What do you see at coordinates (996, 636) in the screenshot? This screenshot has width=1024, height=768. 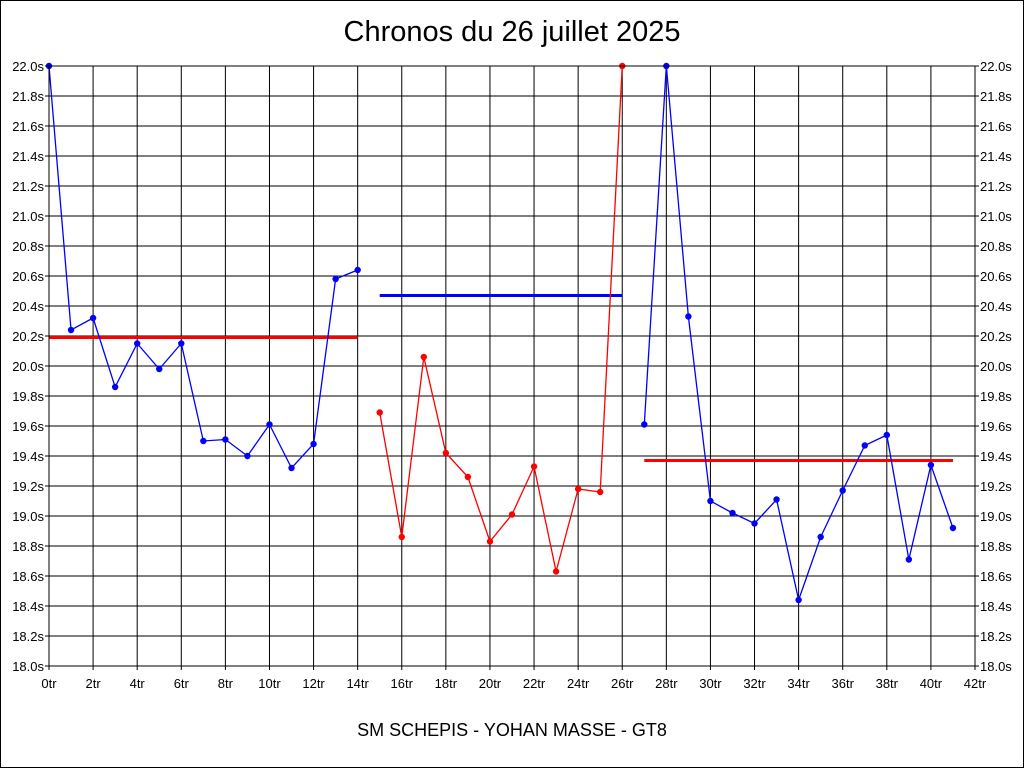 I see `y-tick-label-right: 18.2s` at bounding box center [996, 636].